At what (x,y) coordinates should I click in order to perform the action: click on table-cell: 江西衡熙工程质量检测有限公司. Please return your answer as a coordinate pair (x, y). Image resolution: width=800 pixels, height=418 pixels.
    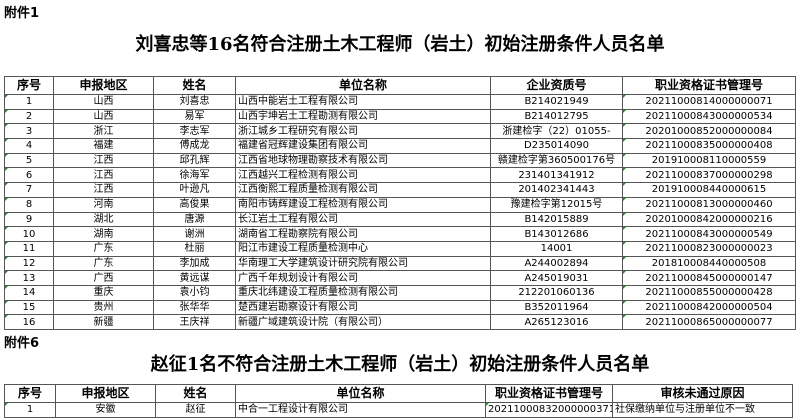
    Looking at the image, I should click on (363, 190).